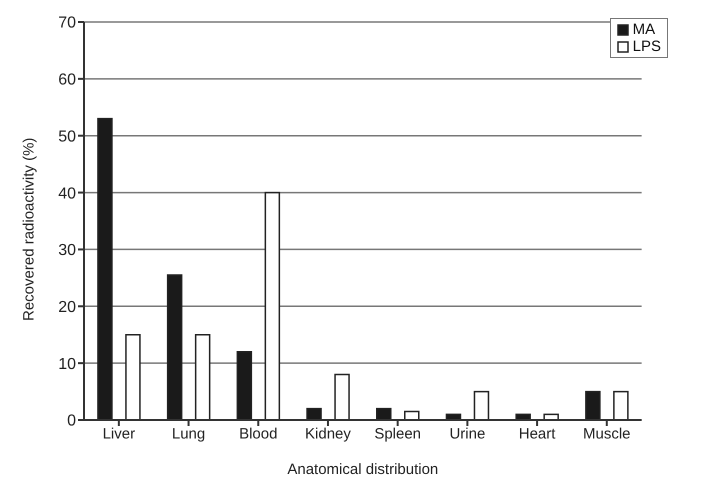 Image resolution: width=709 pixels, height=486 pixels. What do you see at coordinates (467, 434) in the screenshot?
I see `x-tick-label: Urine` at bounding box center [467, 434].